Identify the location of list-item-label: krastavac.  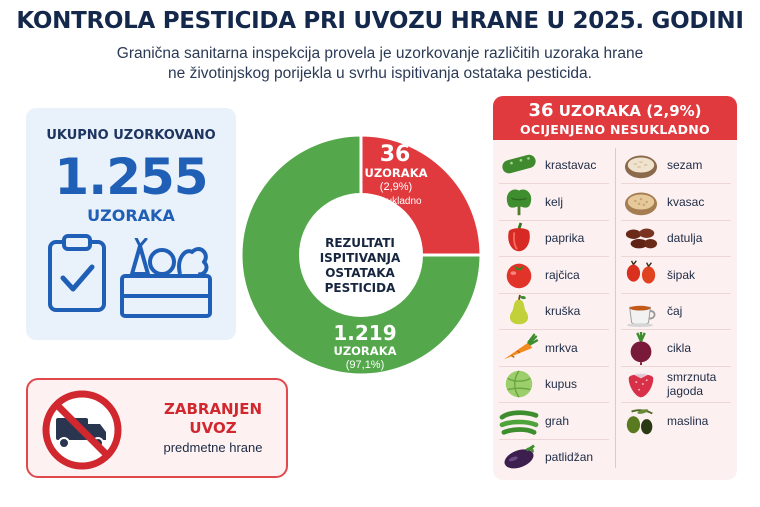
(571, 165).